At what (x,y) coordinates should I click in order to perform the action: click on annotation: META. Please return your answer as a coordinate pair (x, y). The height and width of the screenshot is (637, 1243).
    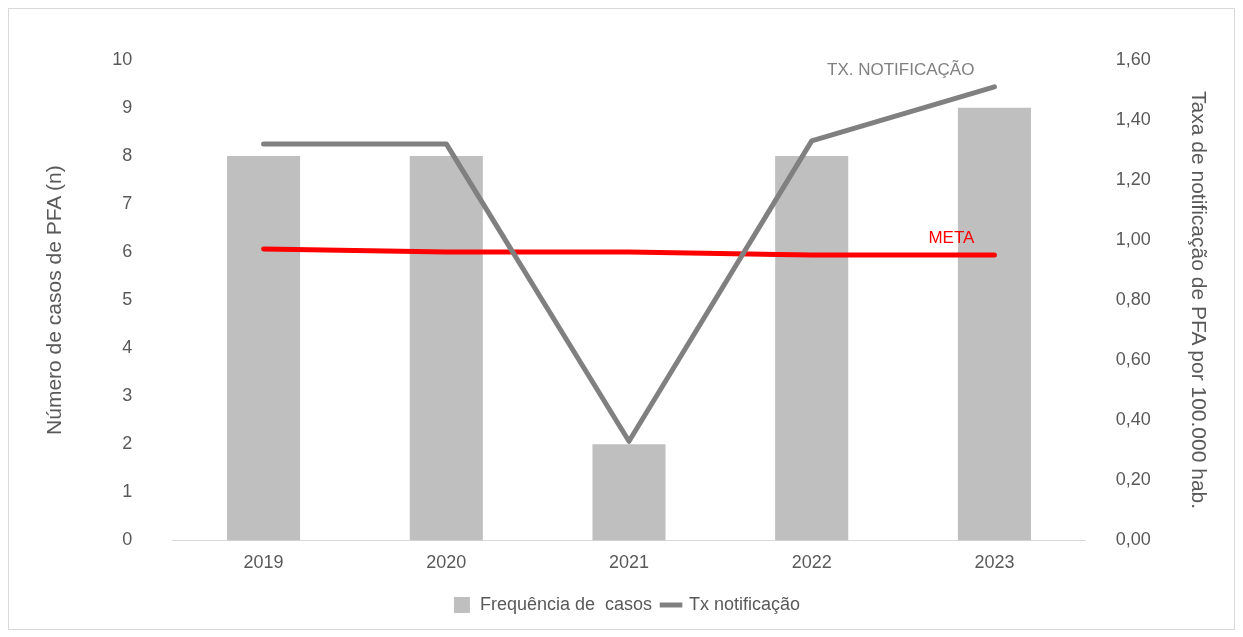
    Looking at the image, I should click on (952, 238).